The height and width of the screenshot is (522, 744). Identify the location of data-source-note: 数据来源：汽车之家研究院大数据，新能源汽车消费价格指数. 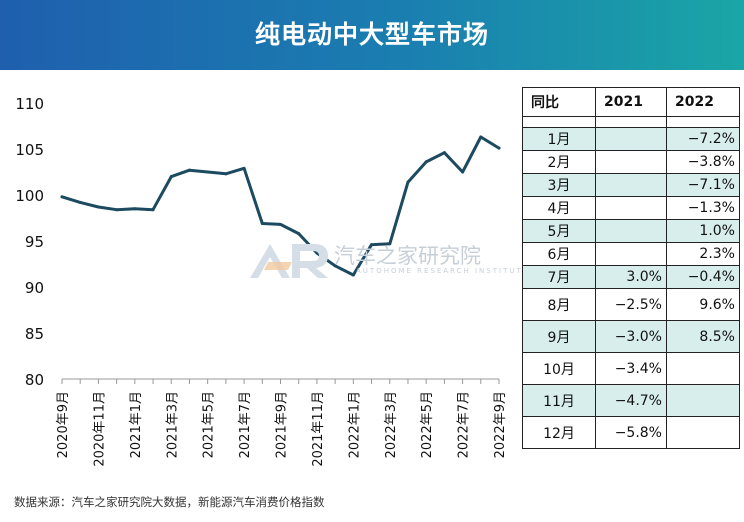
(169, 502).